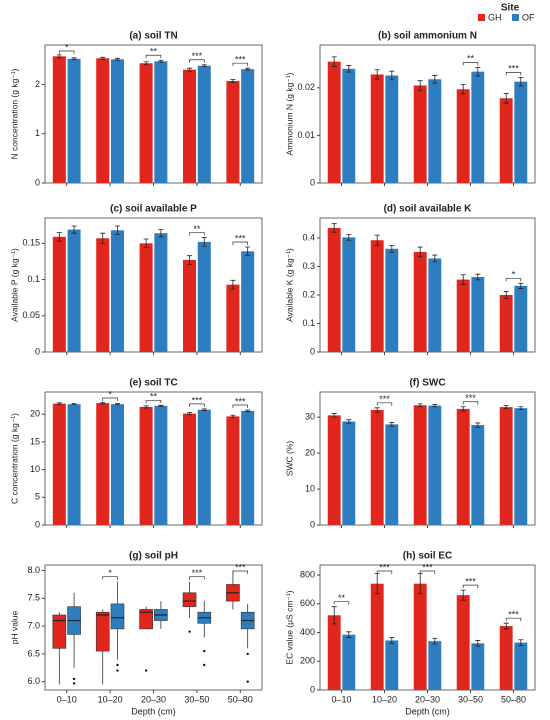 The image size is (550, 720). I want to click on panel-title: (c) soil available P, so click(153, 209).